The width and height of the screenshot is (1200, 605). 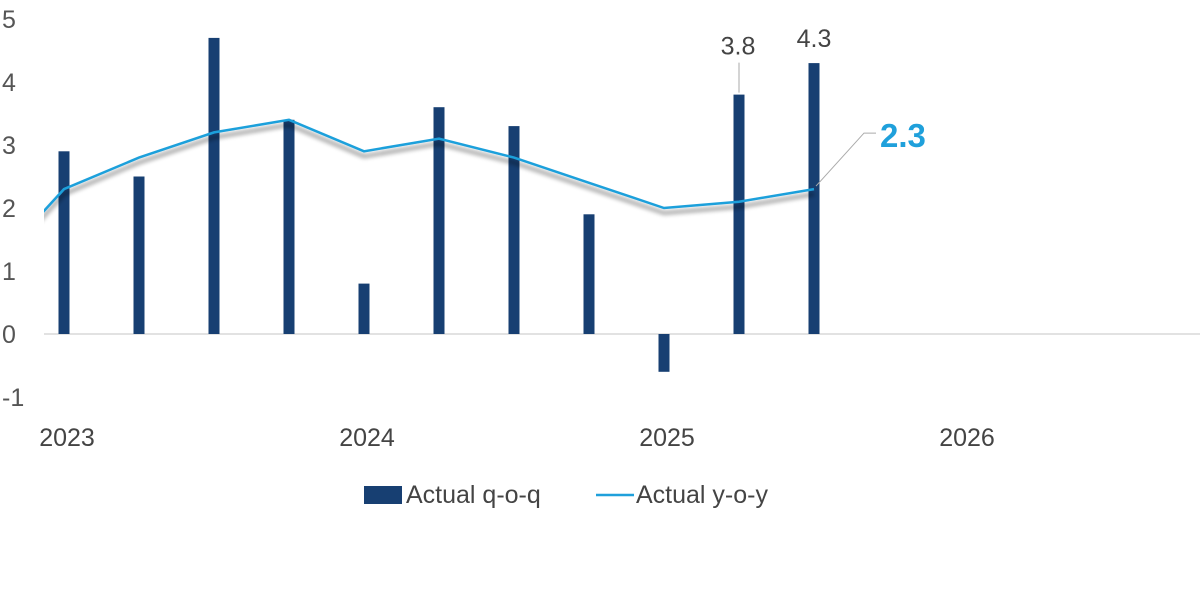 What do you see at coordinates (845, 159) in the screenshot?
I see `leader-line` at bounding box center [845, 159].